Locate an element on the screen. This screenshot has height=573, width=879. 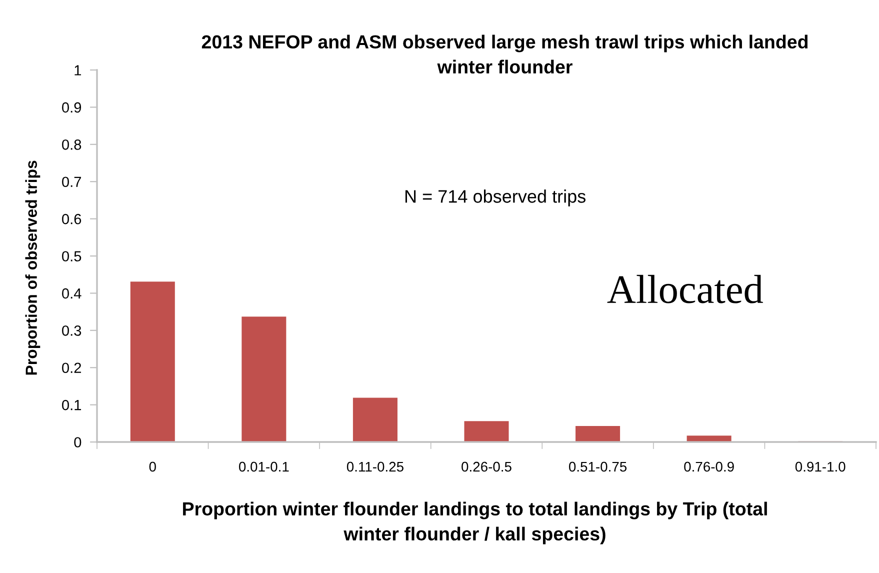
x-tick-label: 0.11-0.25 is located at coordinates (375, 467).